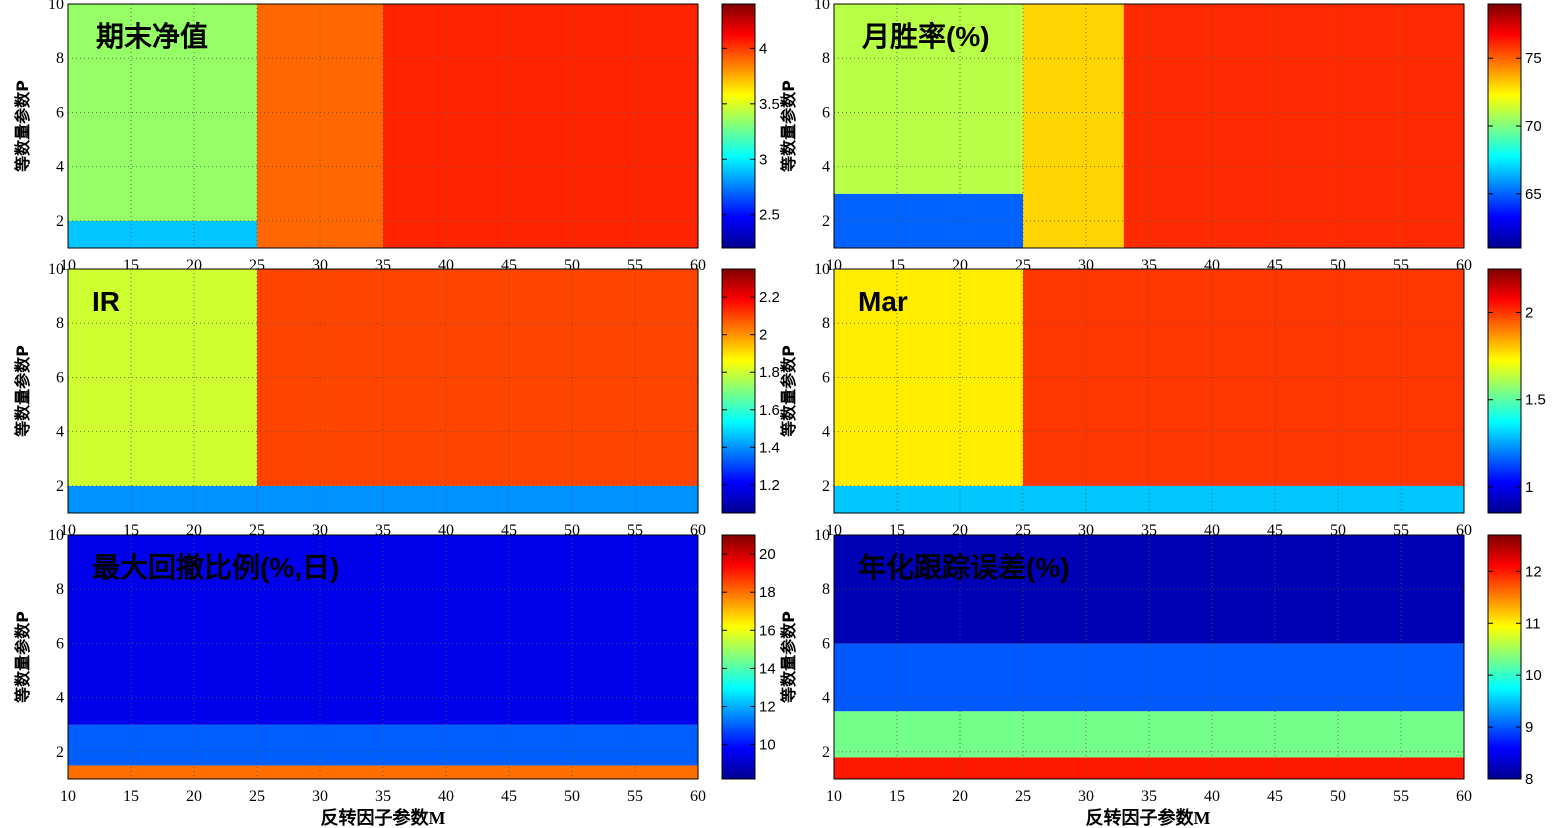 Image resolution: width=1554 pixels, height=828 pixels. Describe the element at coordinates (152, 36) in the screenshot. I see `plot-title: 期末净值` at that location.